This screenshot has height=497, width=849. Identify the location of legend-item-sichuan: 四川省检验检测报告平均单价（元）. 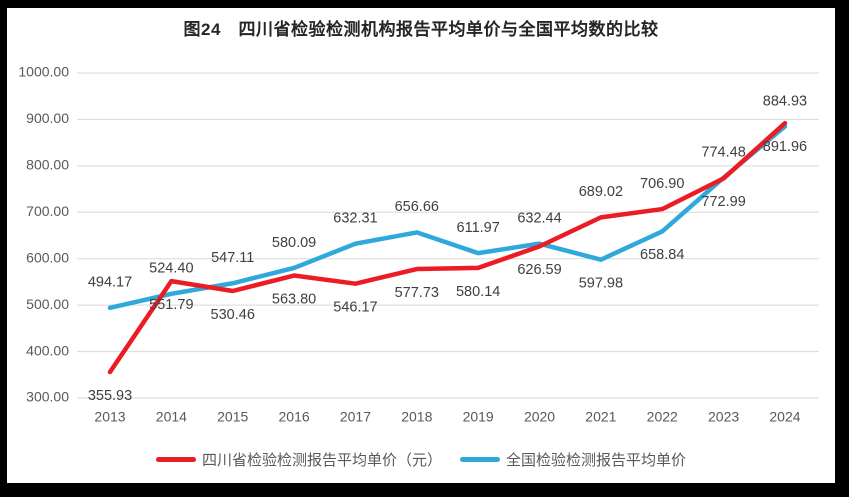
(298, 459).